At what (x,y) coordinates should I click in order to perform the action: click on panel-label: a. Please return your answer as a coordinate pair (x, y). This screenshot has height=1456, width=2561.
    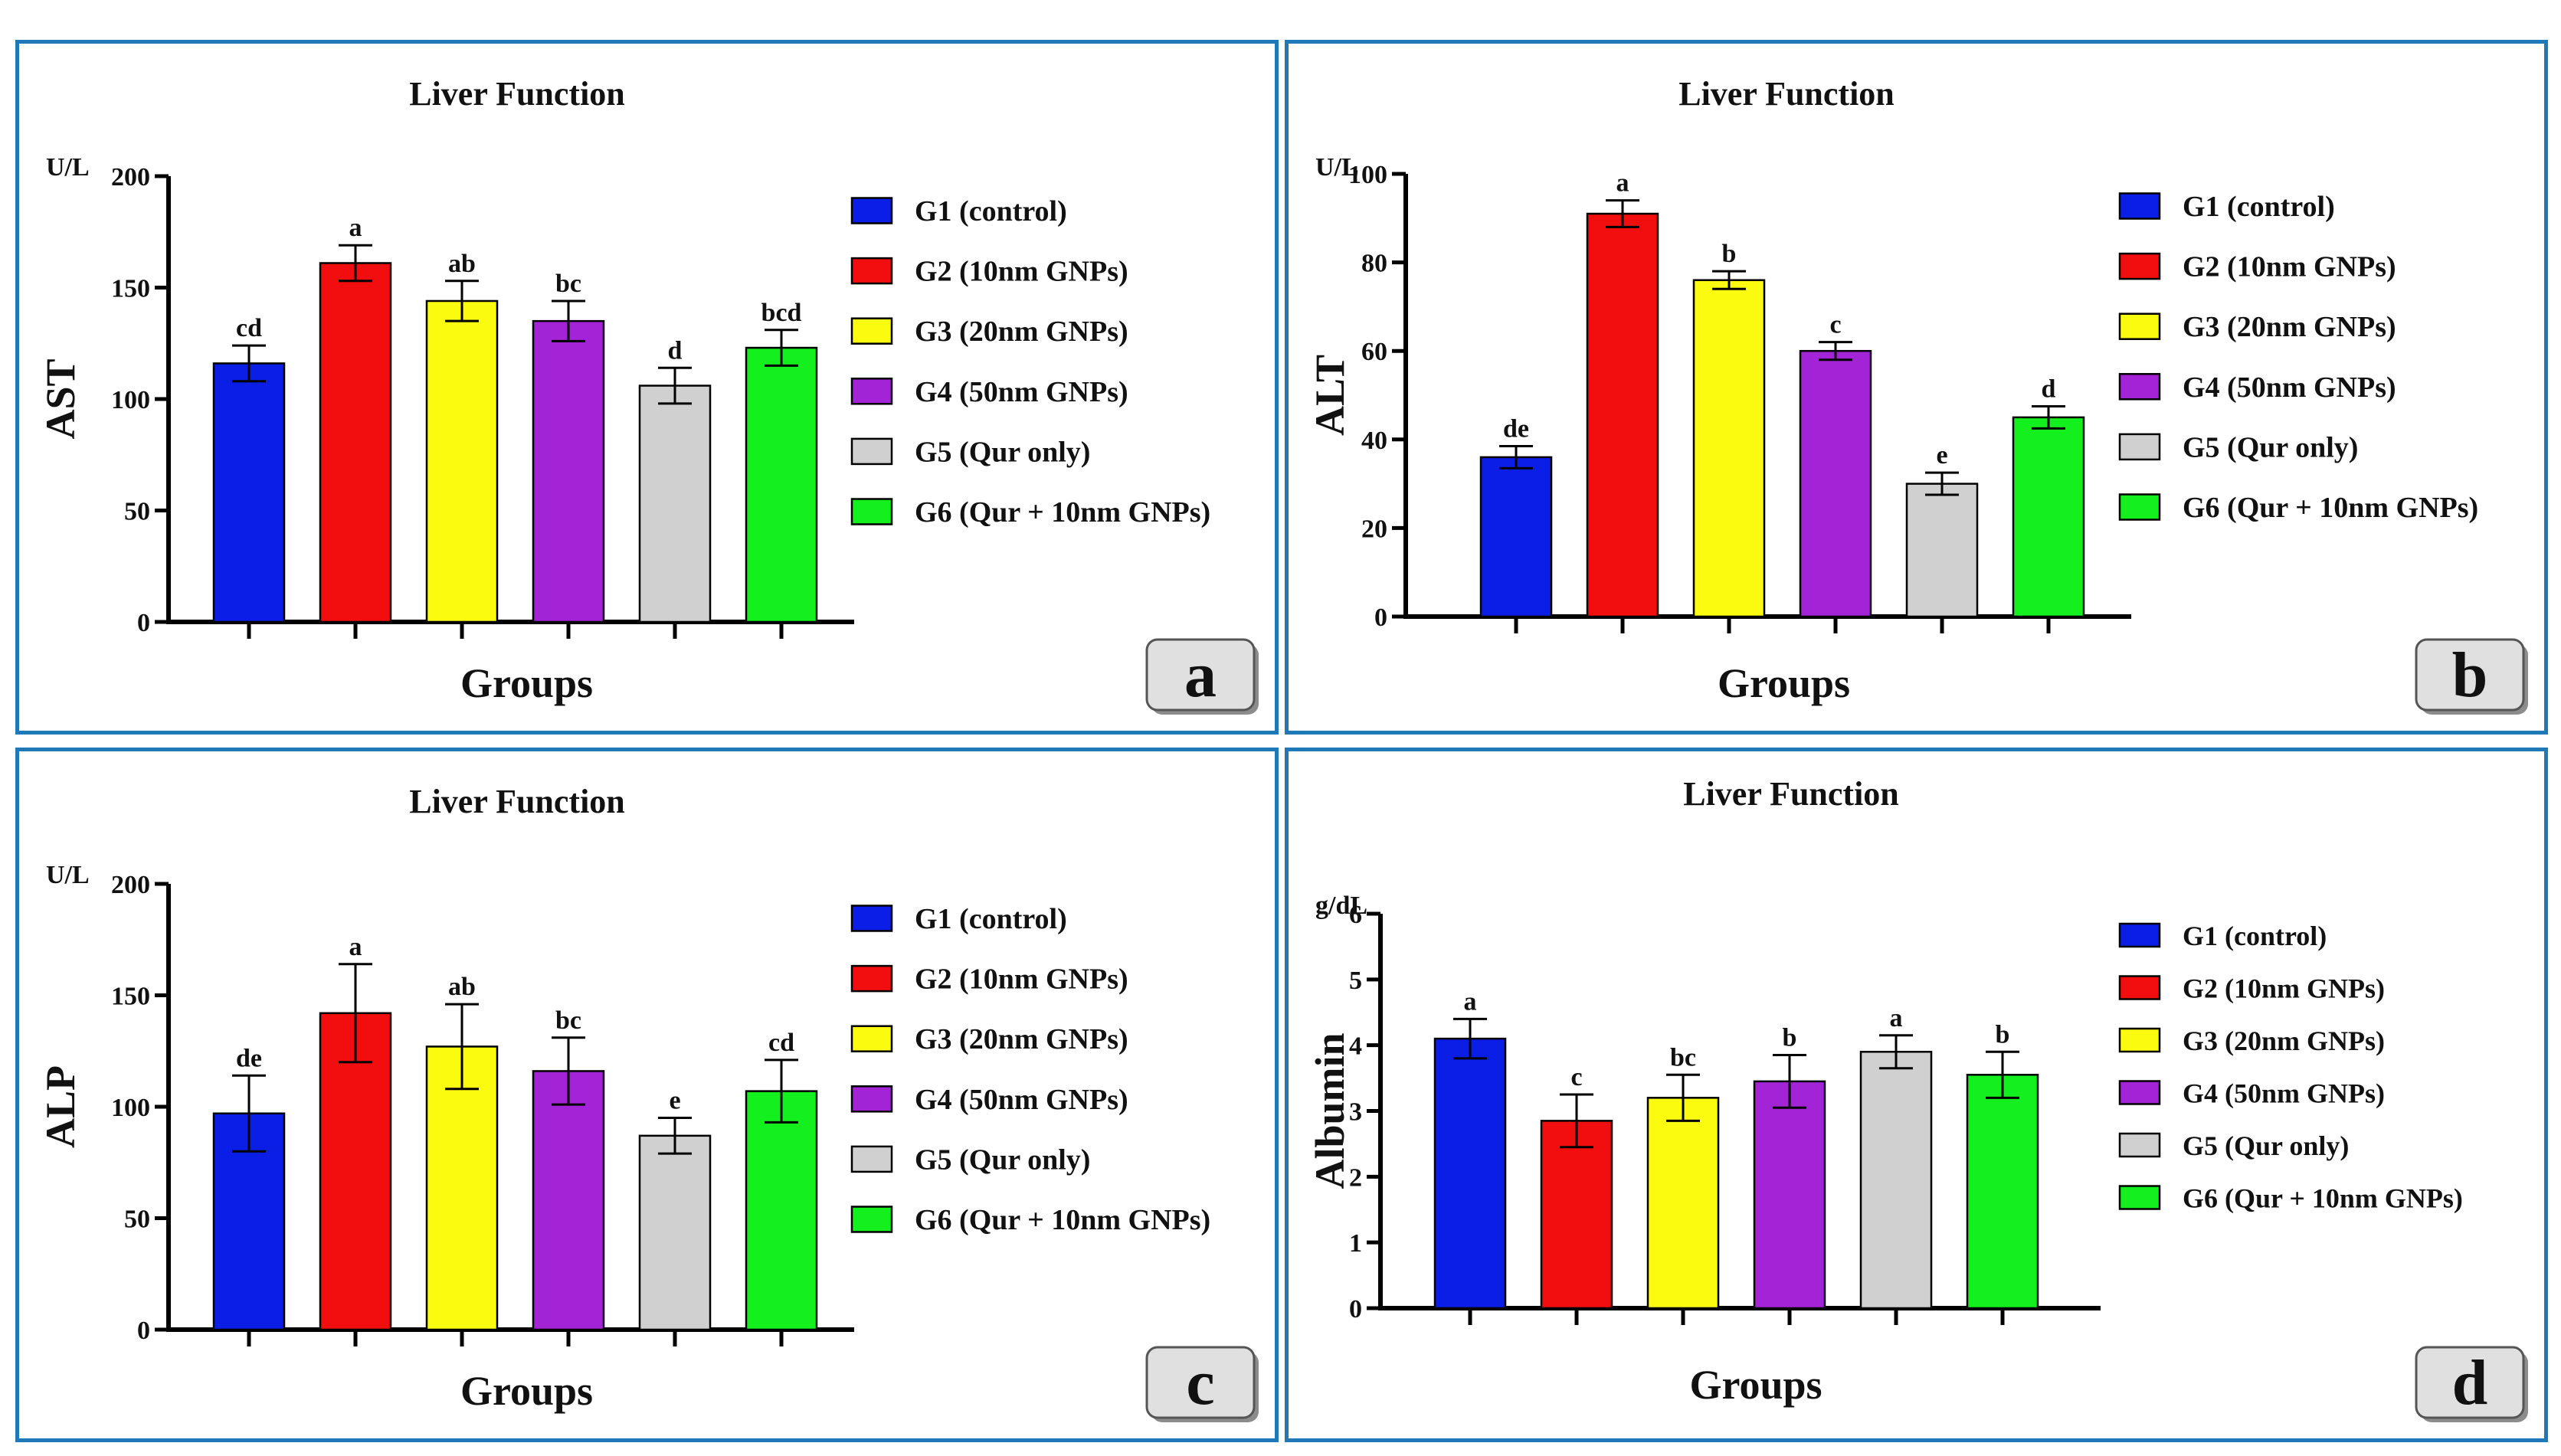
    Looking at the image, I should click on (1201, 675).